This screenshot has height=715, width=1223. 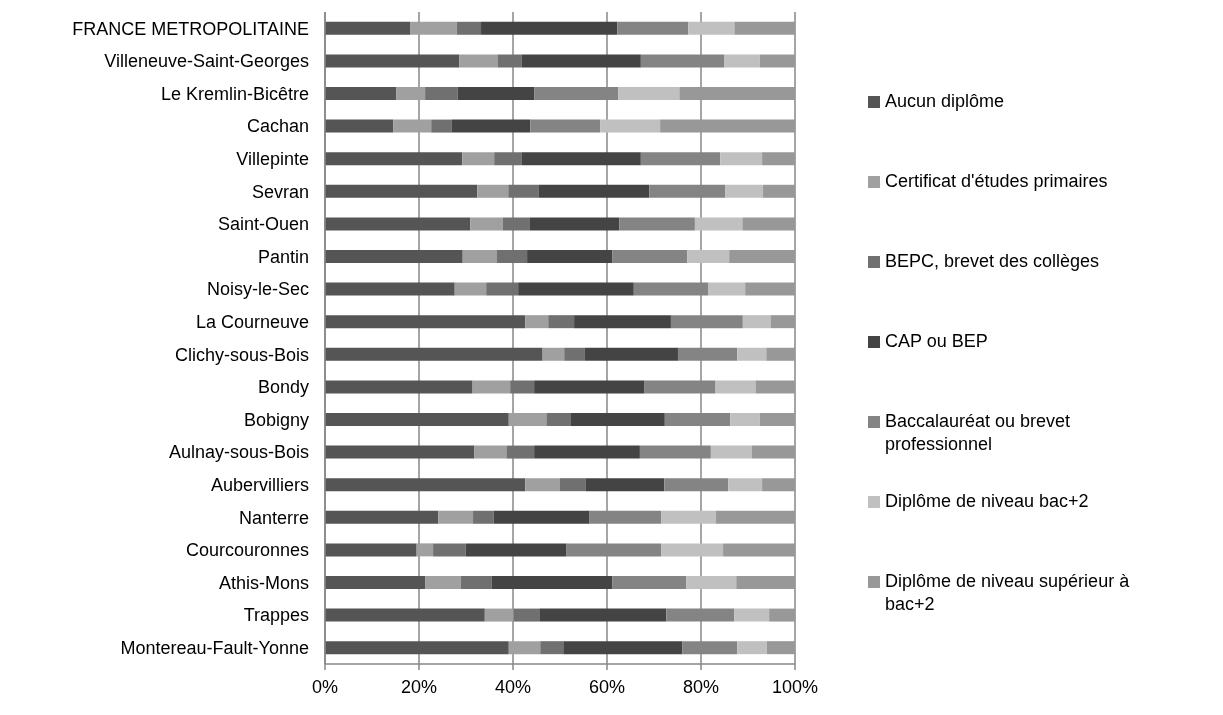 What do you see at coordinates (214, 648) in the screenshot?
I see `y-tick-label: Montereau-Fault-Yonne` at bounding box center [214, 648].